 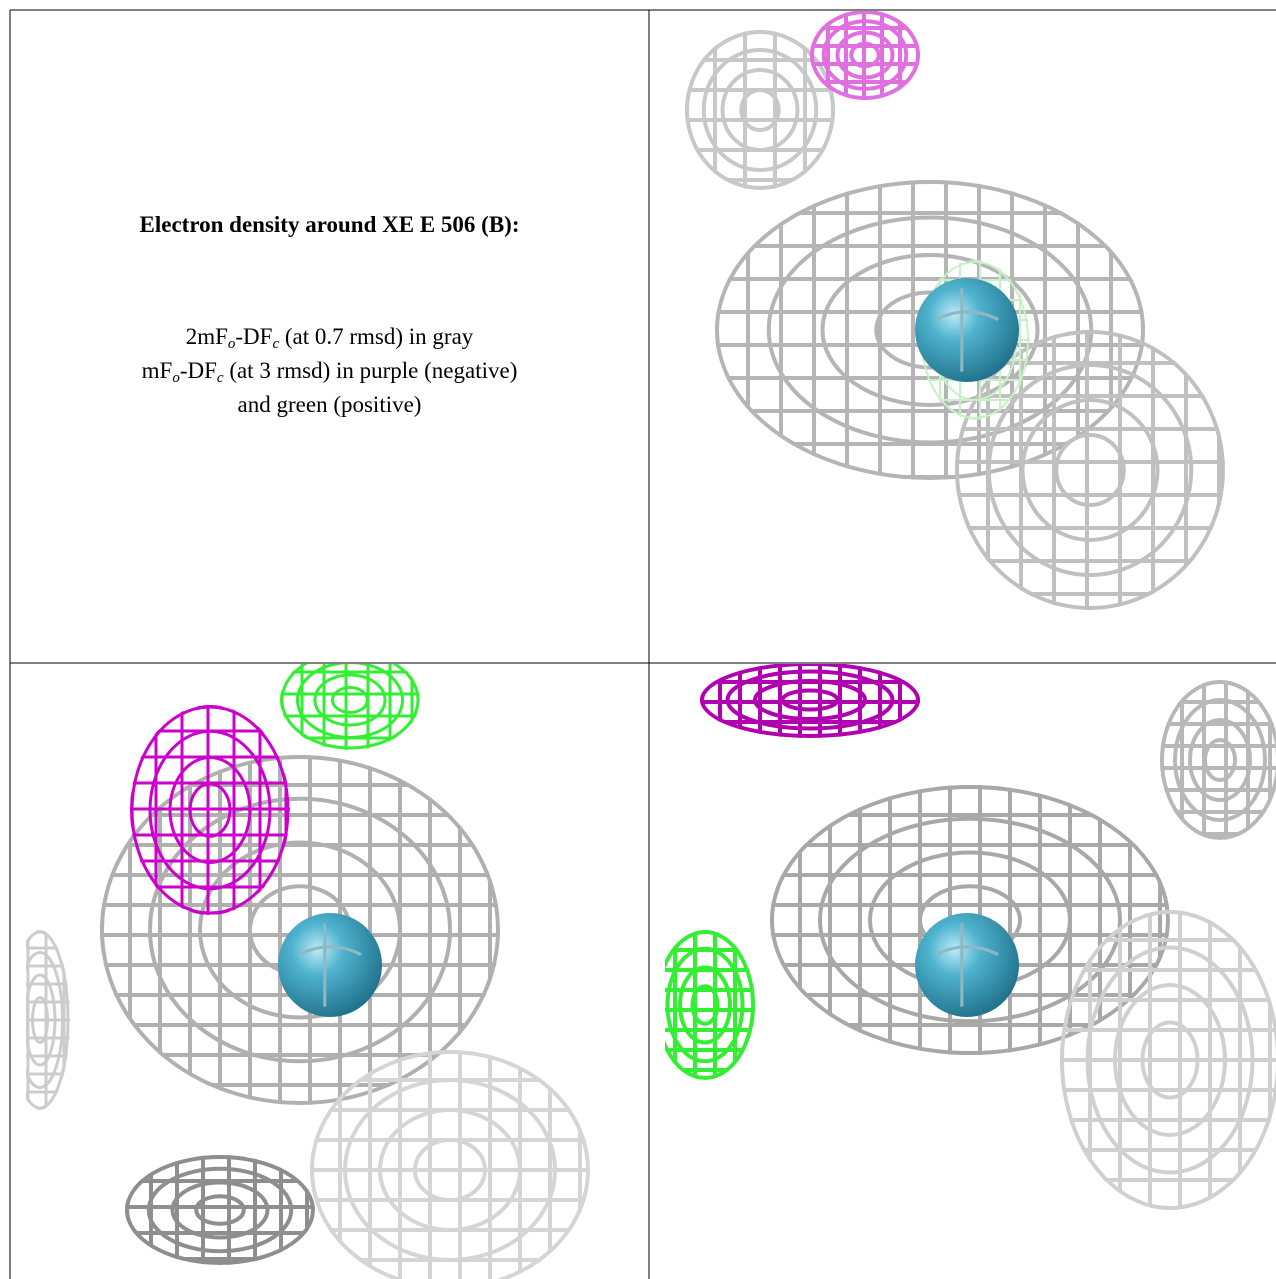 What do you see at coordinates (206, 336) in the screenshot?
I see `text-run: 2mF` at bounding box center [206, 336].